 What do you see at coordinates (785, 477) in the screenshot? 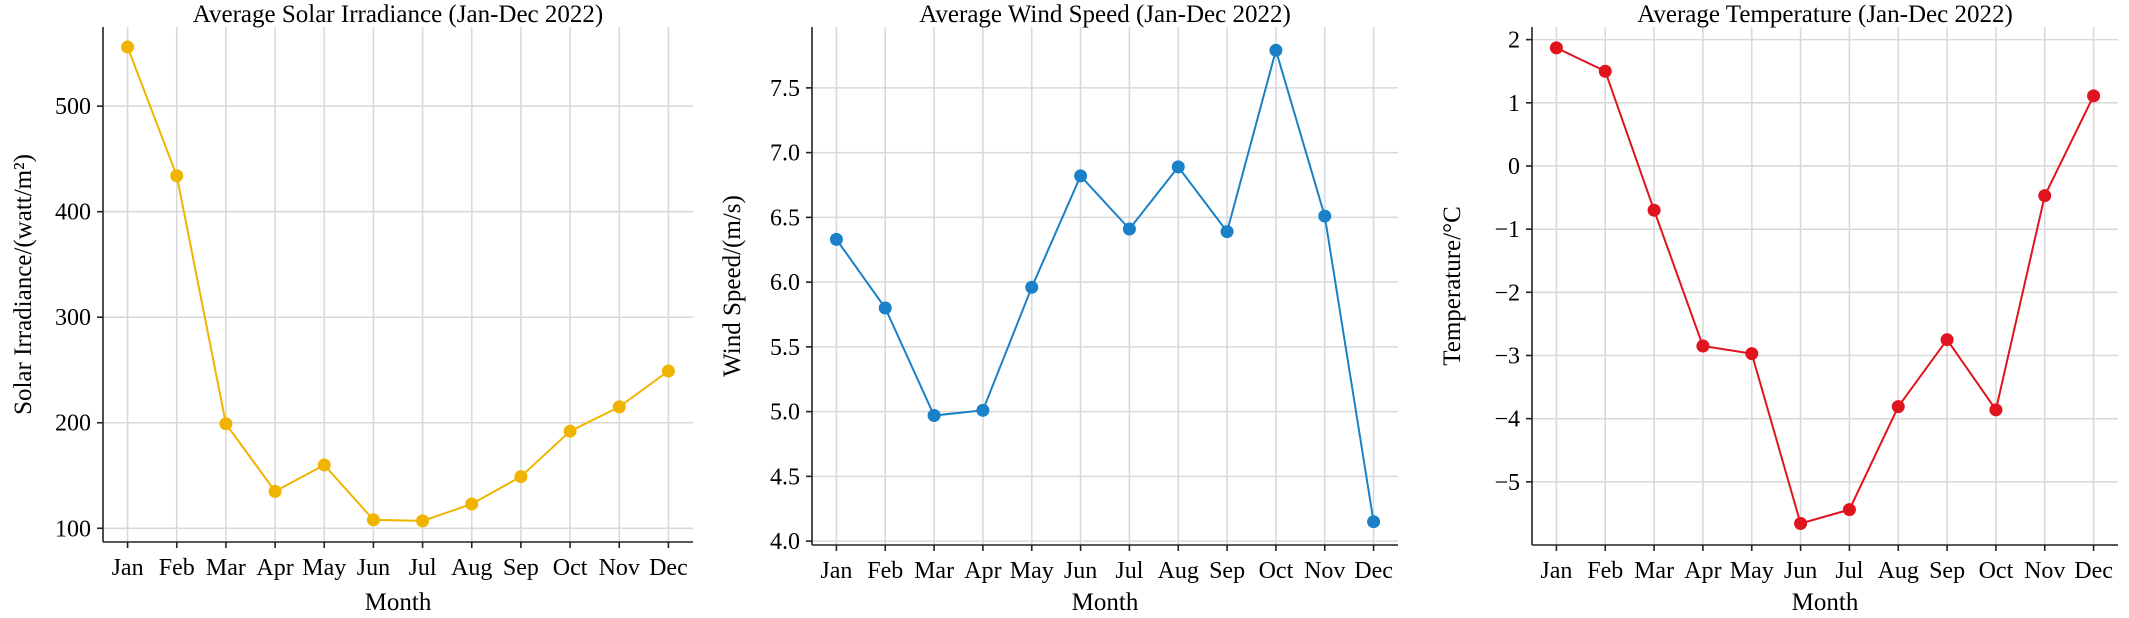
I see `y-tick-label: 4.5` at bounding box center [785, 477].